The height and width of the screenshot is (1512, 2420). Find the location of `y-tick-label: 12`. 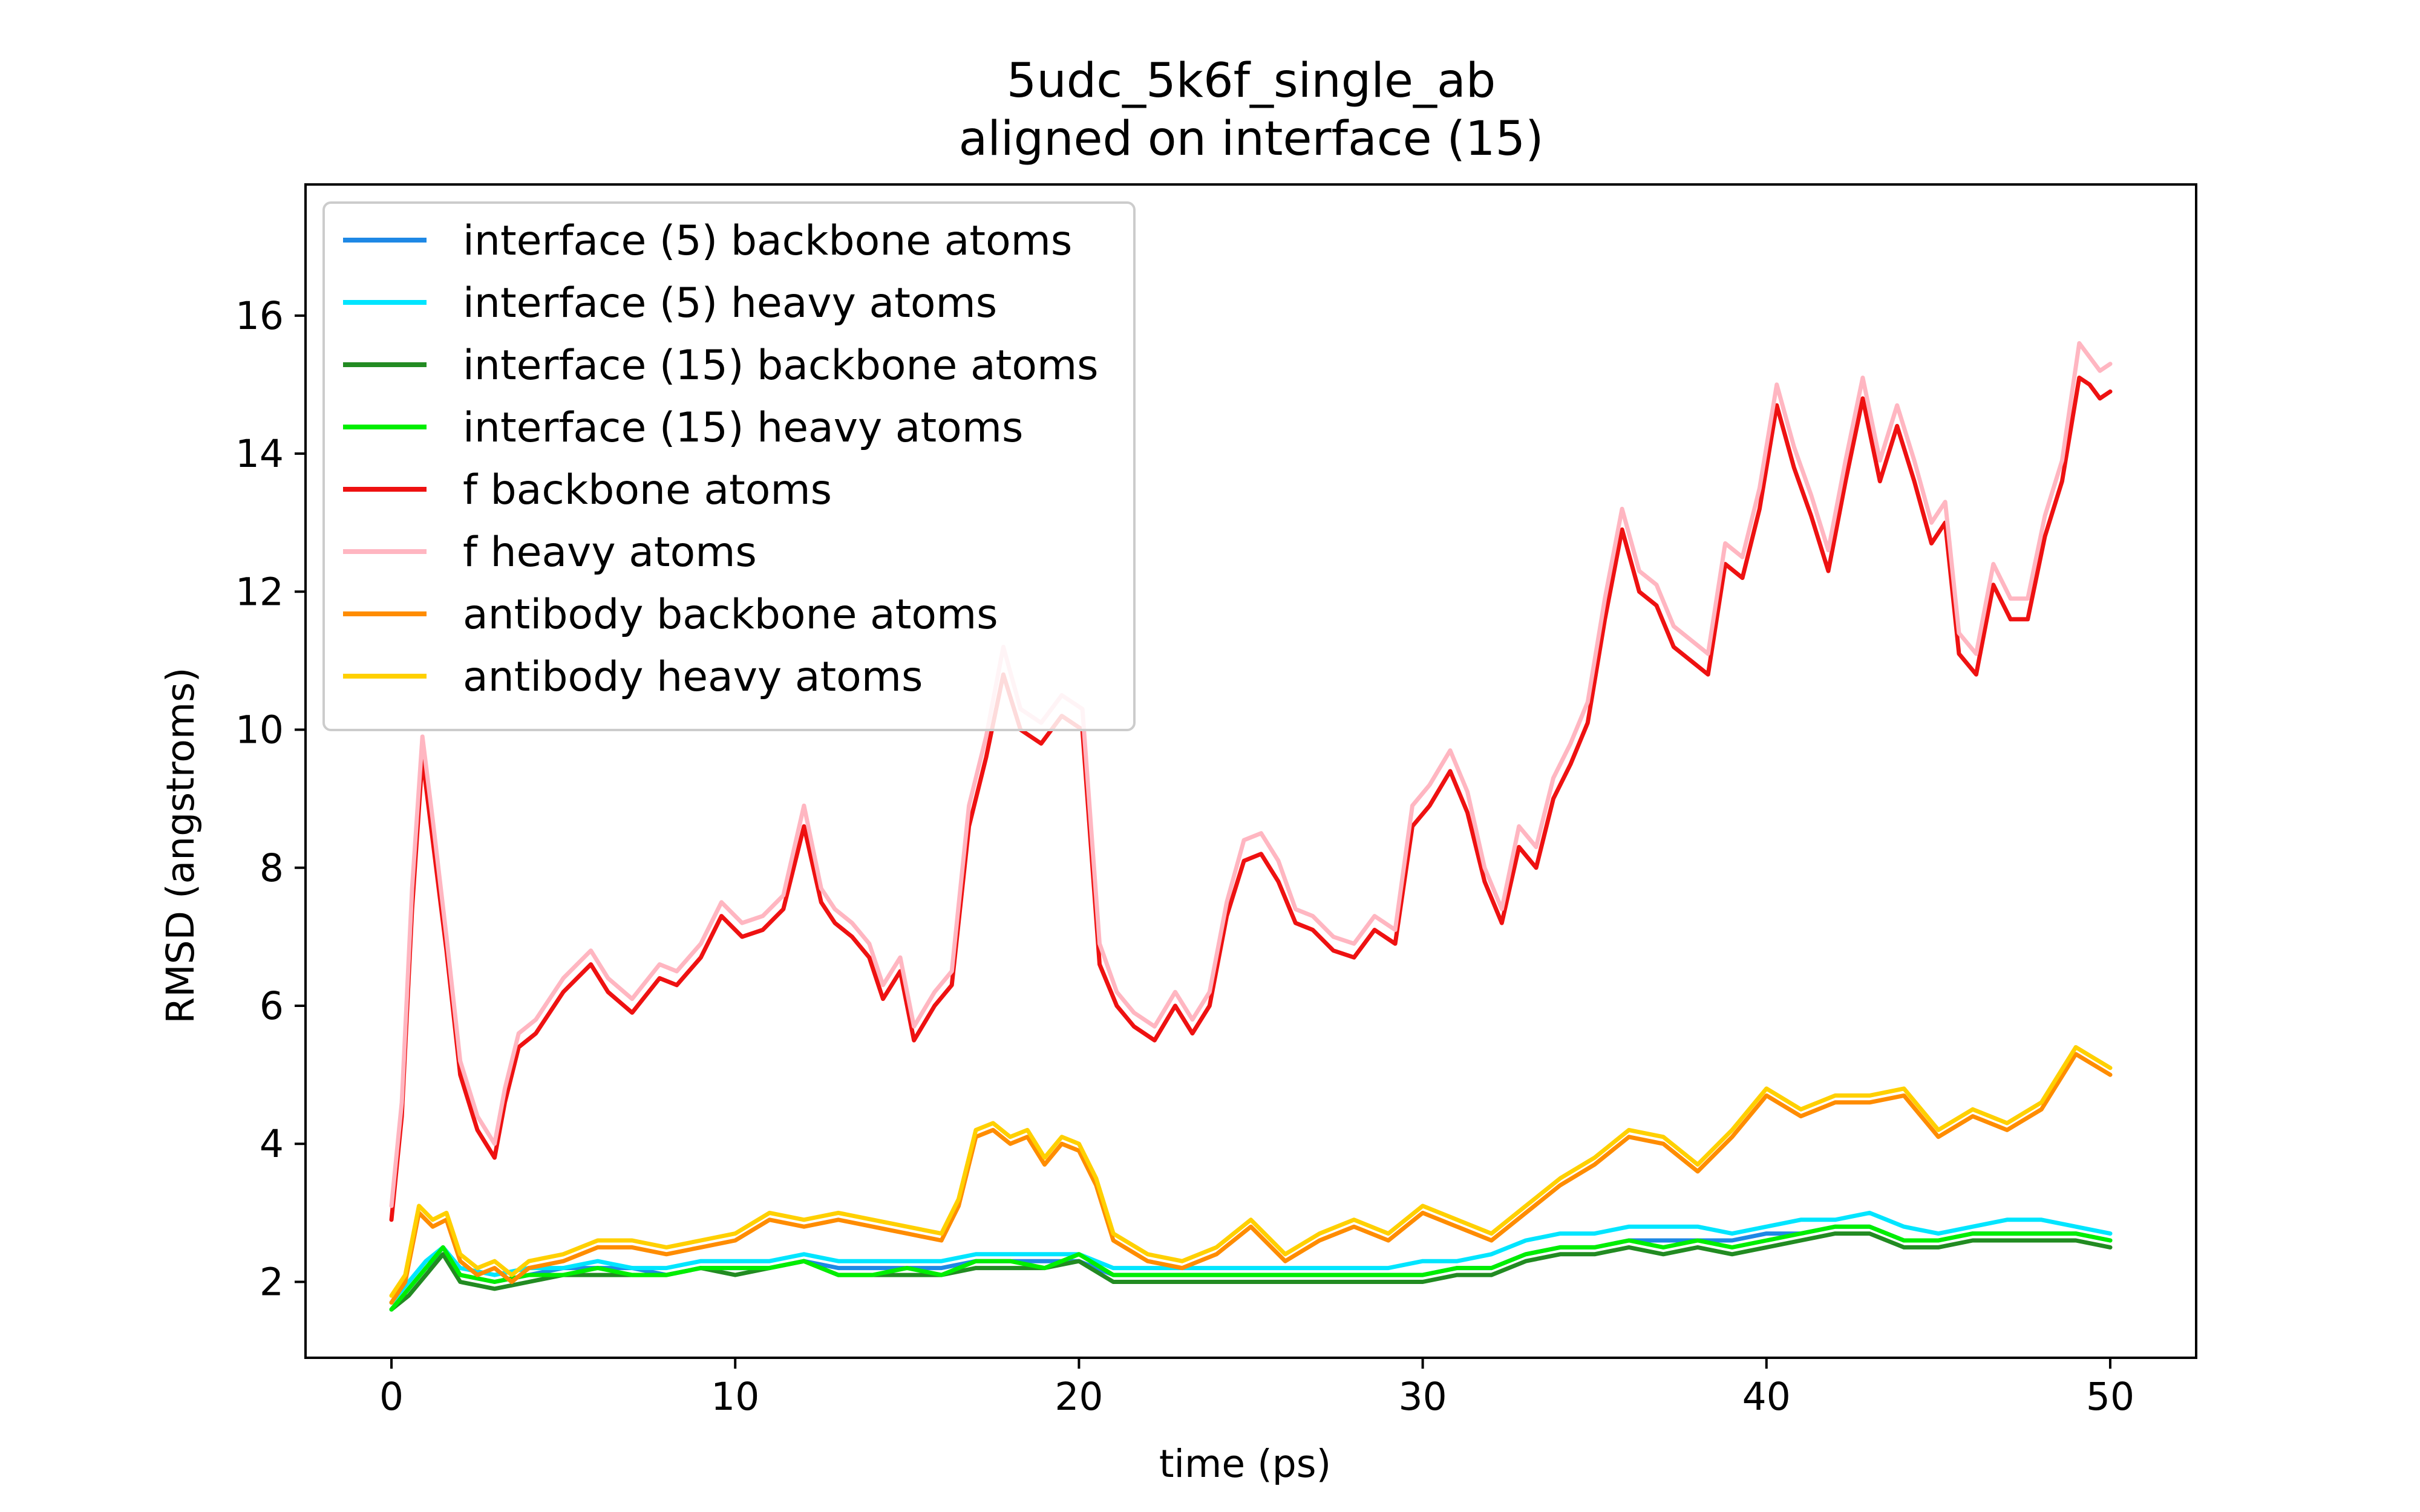

y-tick-label: 12 is located at coordinates (259, 592).